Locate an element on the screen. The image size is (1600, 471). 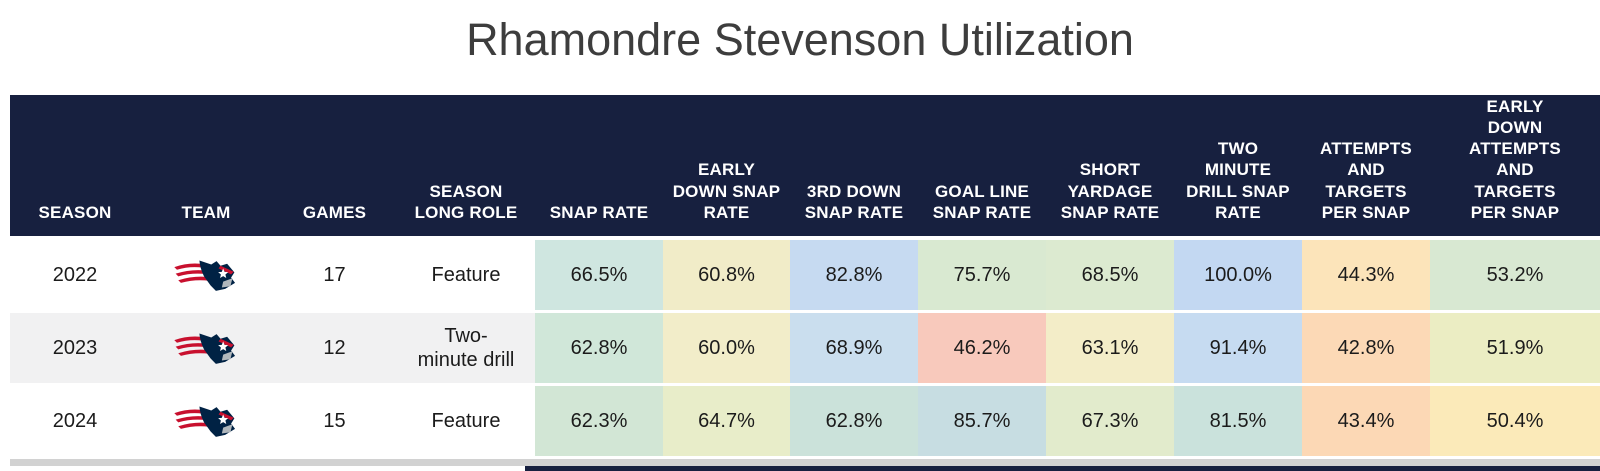
games-cell: 12 is located at coordinates (334, 348).